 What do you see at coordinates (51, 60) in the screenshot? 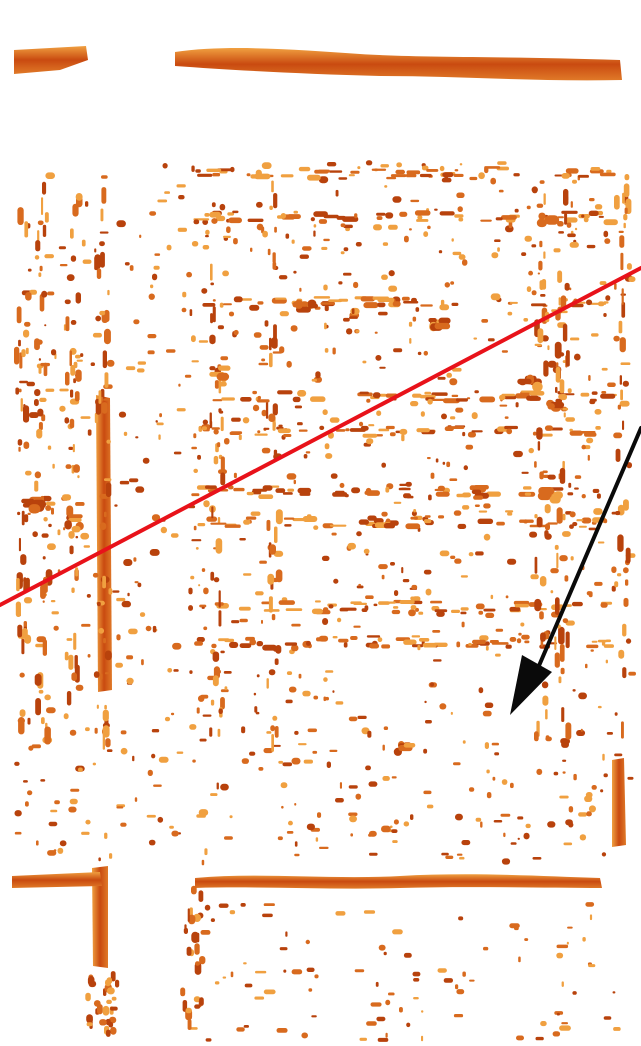
I see `top-left-band` at bounding box center [51, 60].